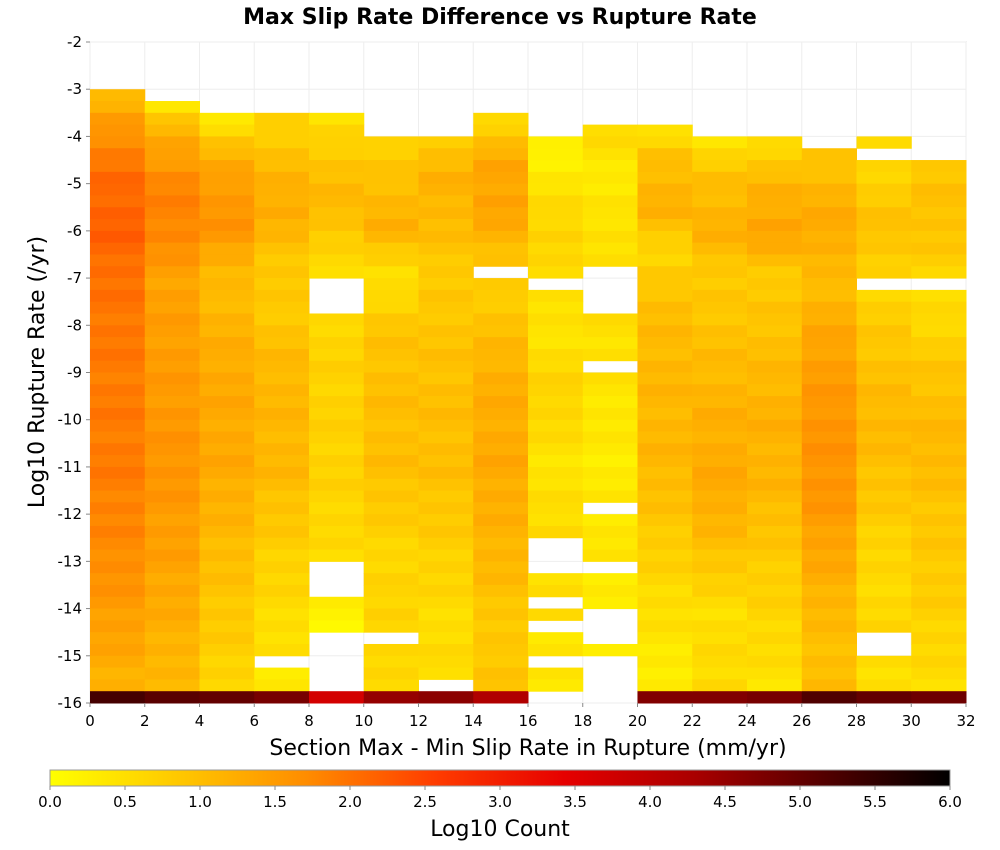 The image size is (1000, 850). What do you see at coordinates (692, 721) in the screenshot?
I see `x-tick-label: 22` at bounding box center [692, 721].